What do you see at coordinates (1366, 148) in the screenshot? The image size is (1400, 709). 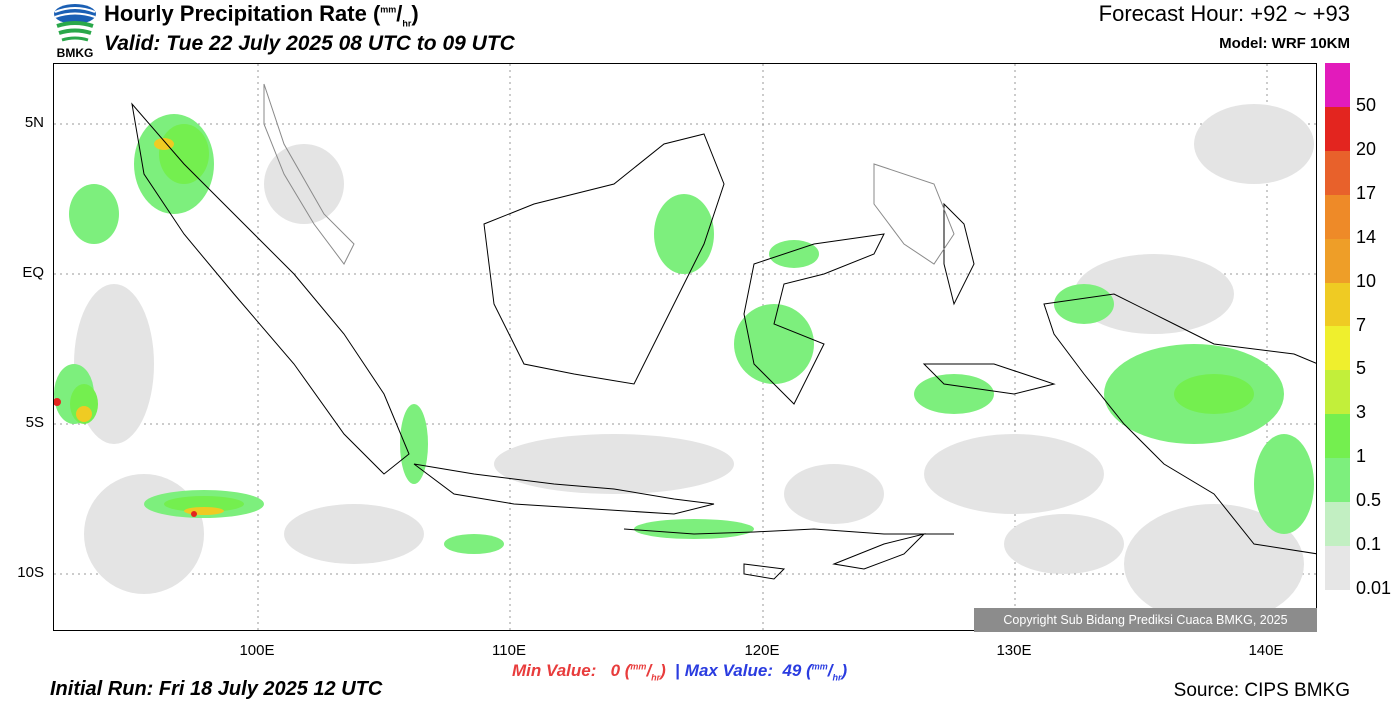 I see `legend-label: 20` at bounding box center [1366, 148].